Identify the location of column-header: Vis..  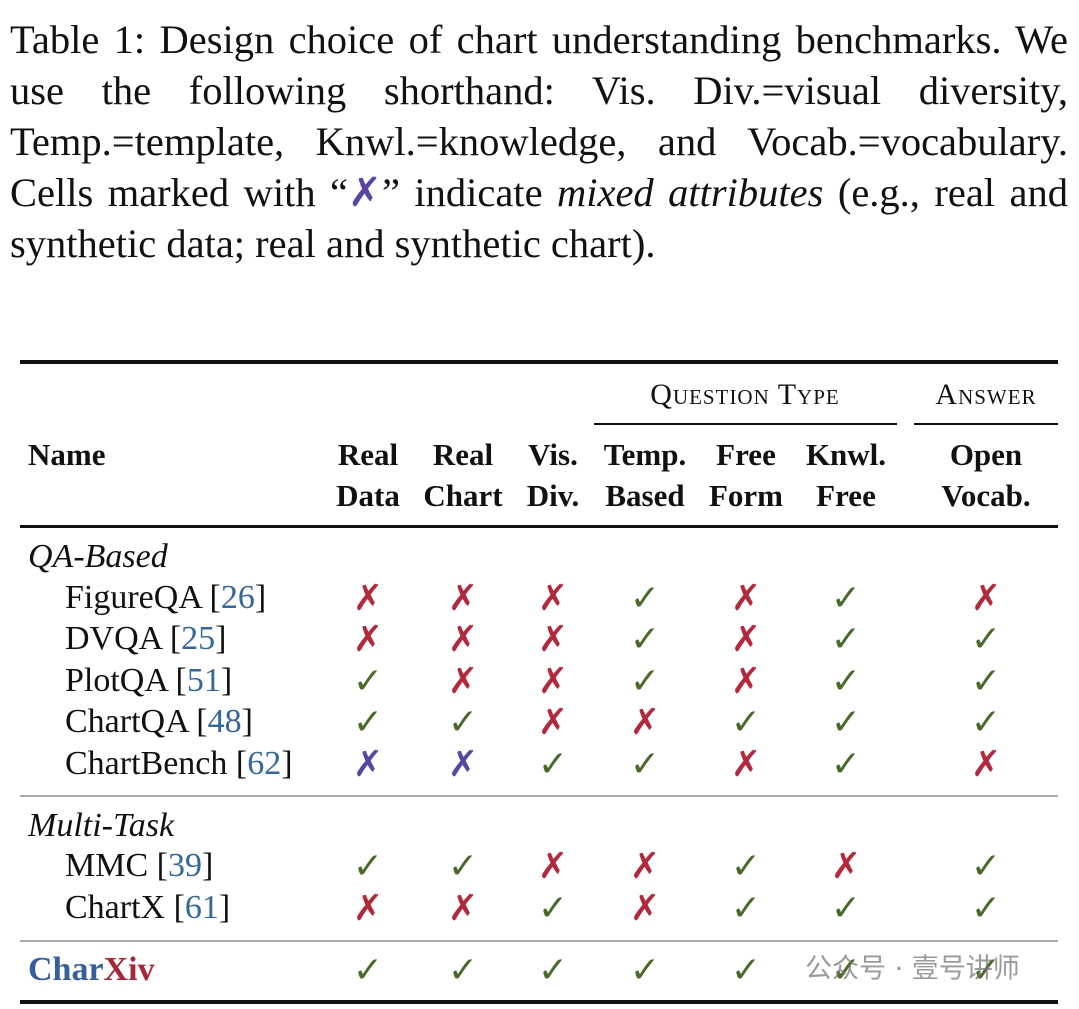
(553, 454).